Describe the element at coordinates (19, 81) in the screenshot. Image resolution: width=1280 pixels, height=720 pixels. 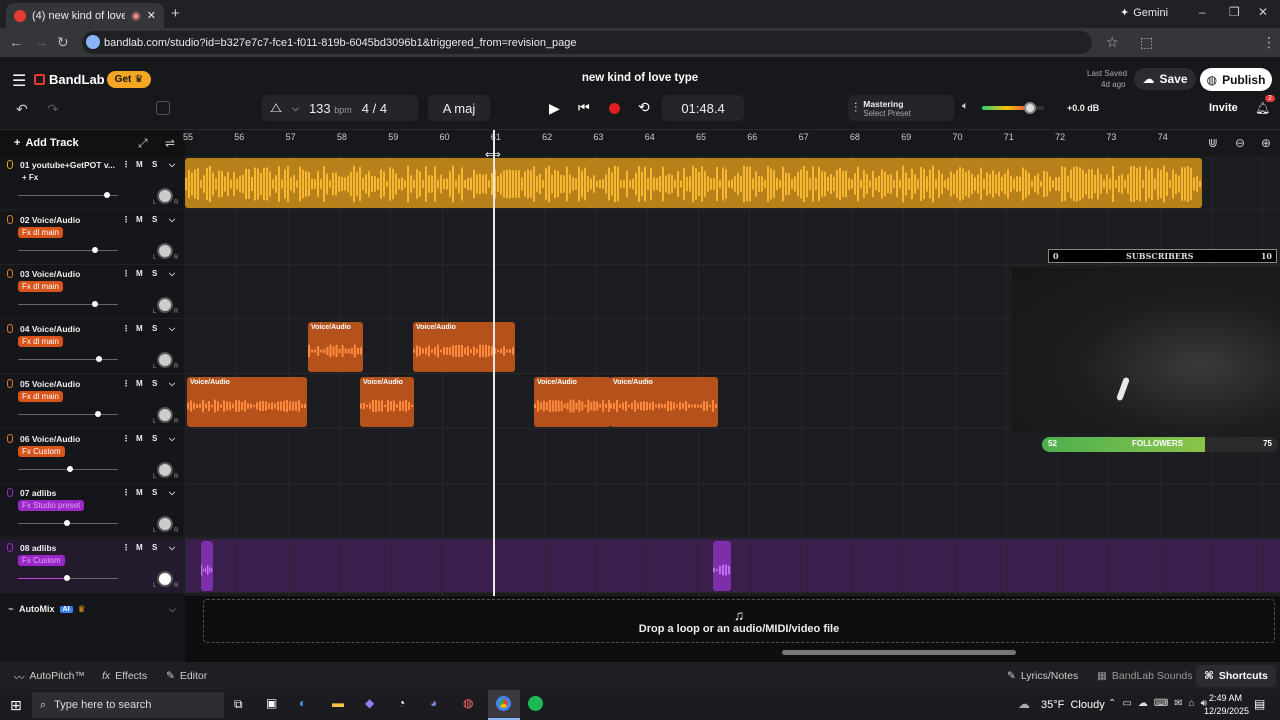
I see `hamburger-menu-icon: ☰` at that location.